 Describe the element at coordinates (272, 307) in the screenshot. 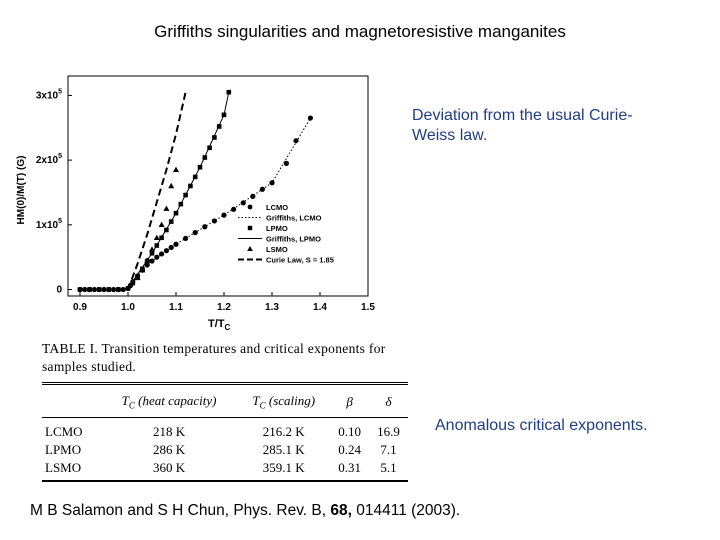

I see `x-tick-label: 1.3` at that location.